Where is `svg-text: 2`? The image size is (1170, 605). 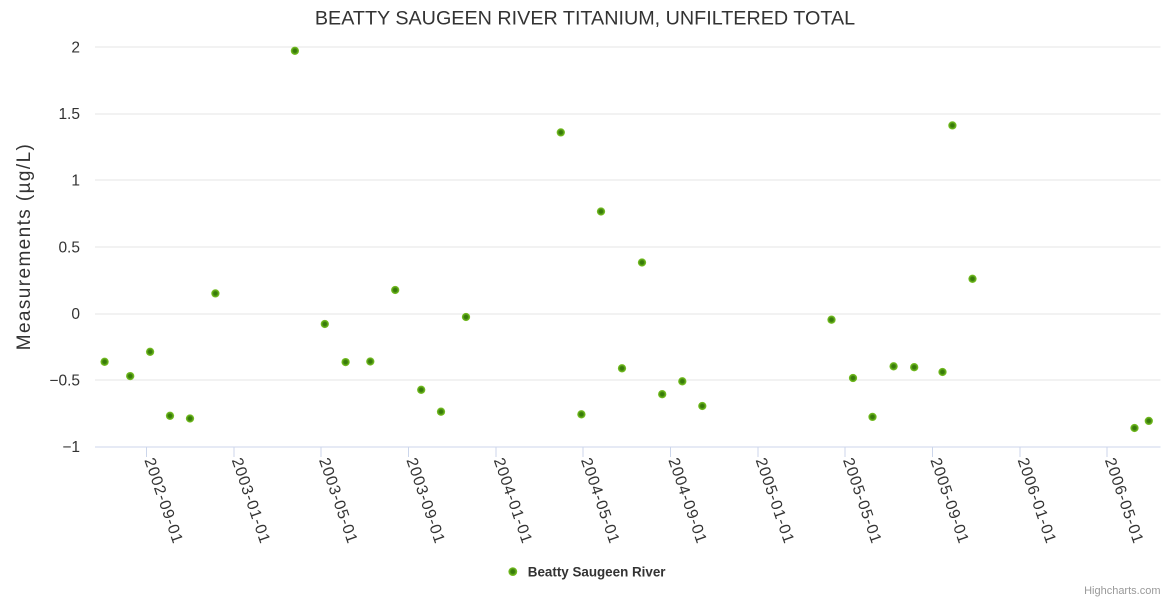 svg-text: 2 is located at coordinates (75, 48).